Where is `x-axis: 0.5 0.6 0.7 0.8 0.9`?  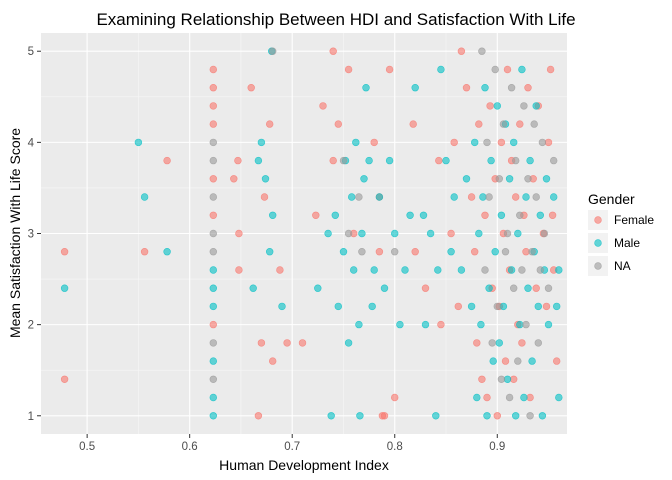 x-axis: 0.5 0.6 0.7 0.8 0.9 is located at coordinates (292, 443).